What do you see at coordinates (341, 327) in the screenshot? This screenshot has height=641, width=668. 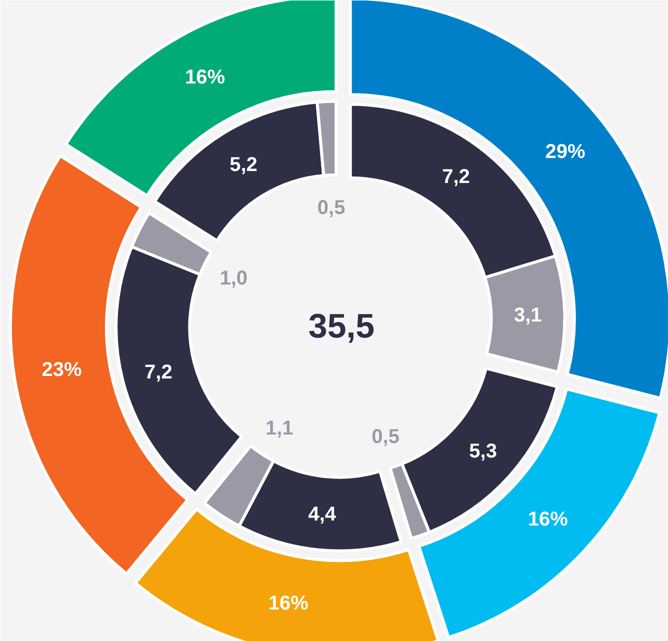 I see `text: 35,5` at bounding box center [341, 327].